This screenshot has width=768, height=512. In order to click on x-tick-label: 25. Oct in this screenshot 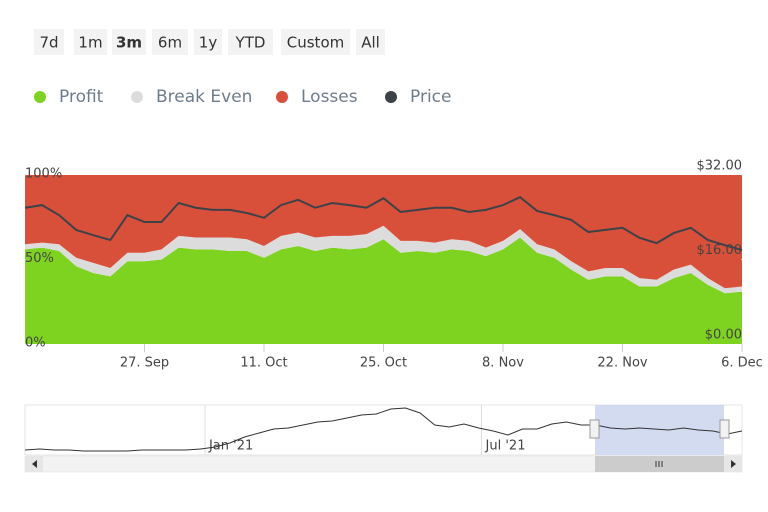, I will do `click(383, 363)`.